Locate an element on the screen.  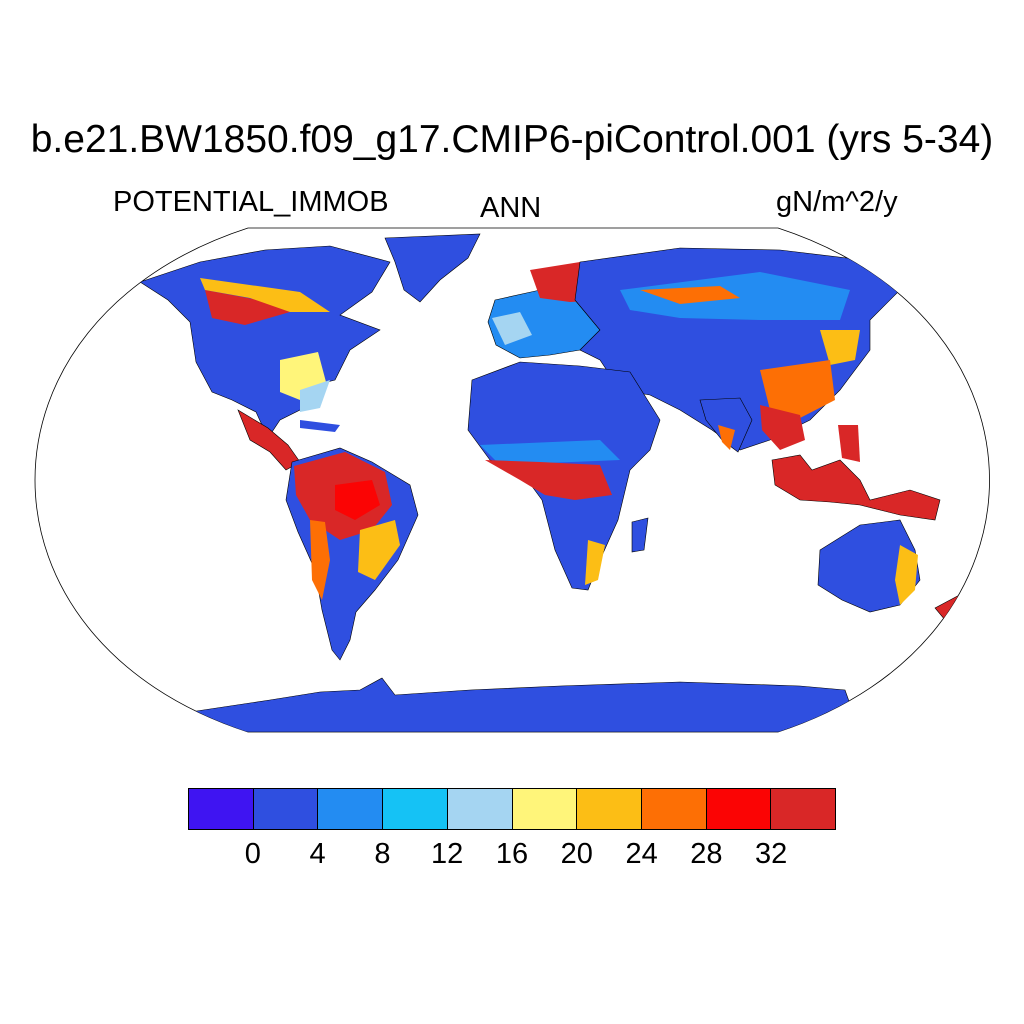
variable-label: POTENTIAL_IMMOB is located at coordinates (251, 202).